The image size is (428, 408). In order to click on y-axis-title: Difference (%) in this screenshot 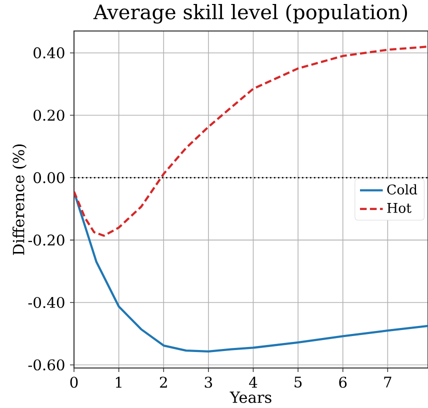, I will do `click(19, 199)`.